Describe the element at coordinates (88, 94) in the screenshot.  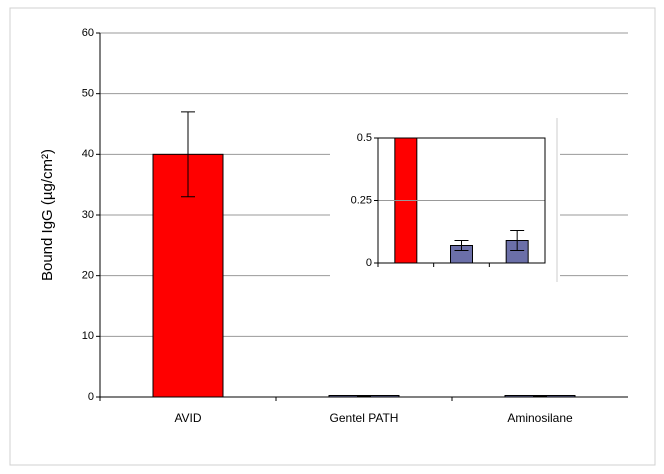
I see `y-tick-label: 50` at that location.